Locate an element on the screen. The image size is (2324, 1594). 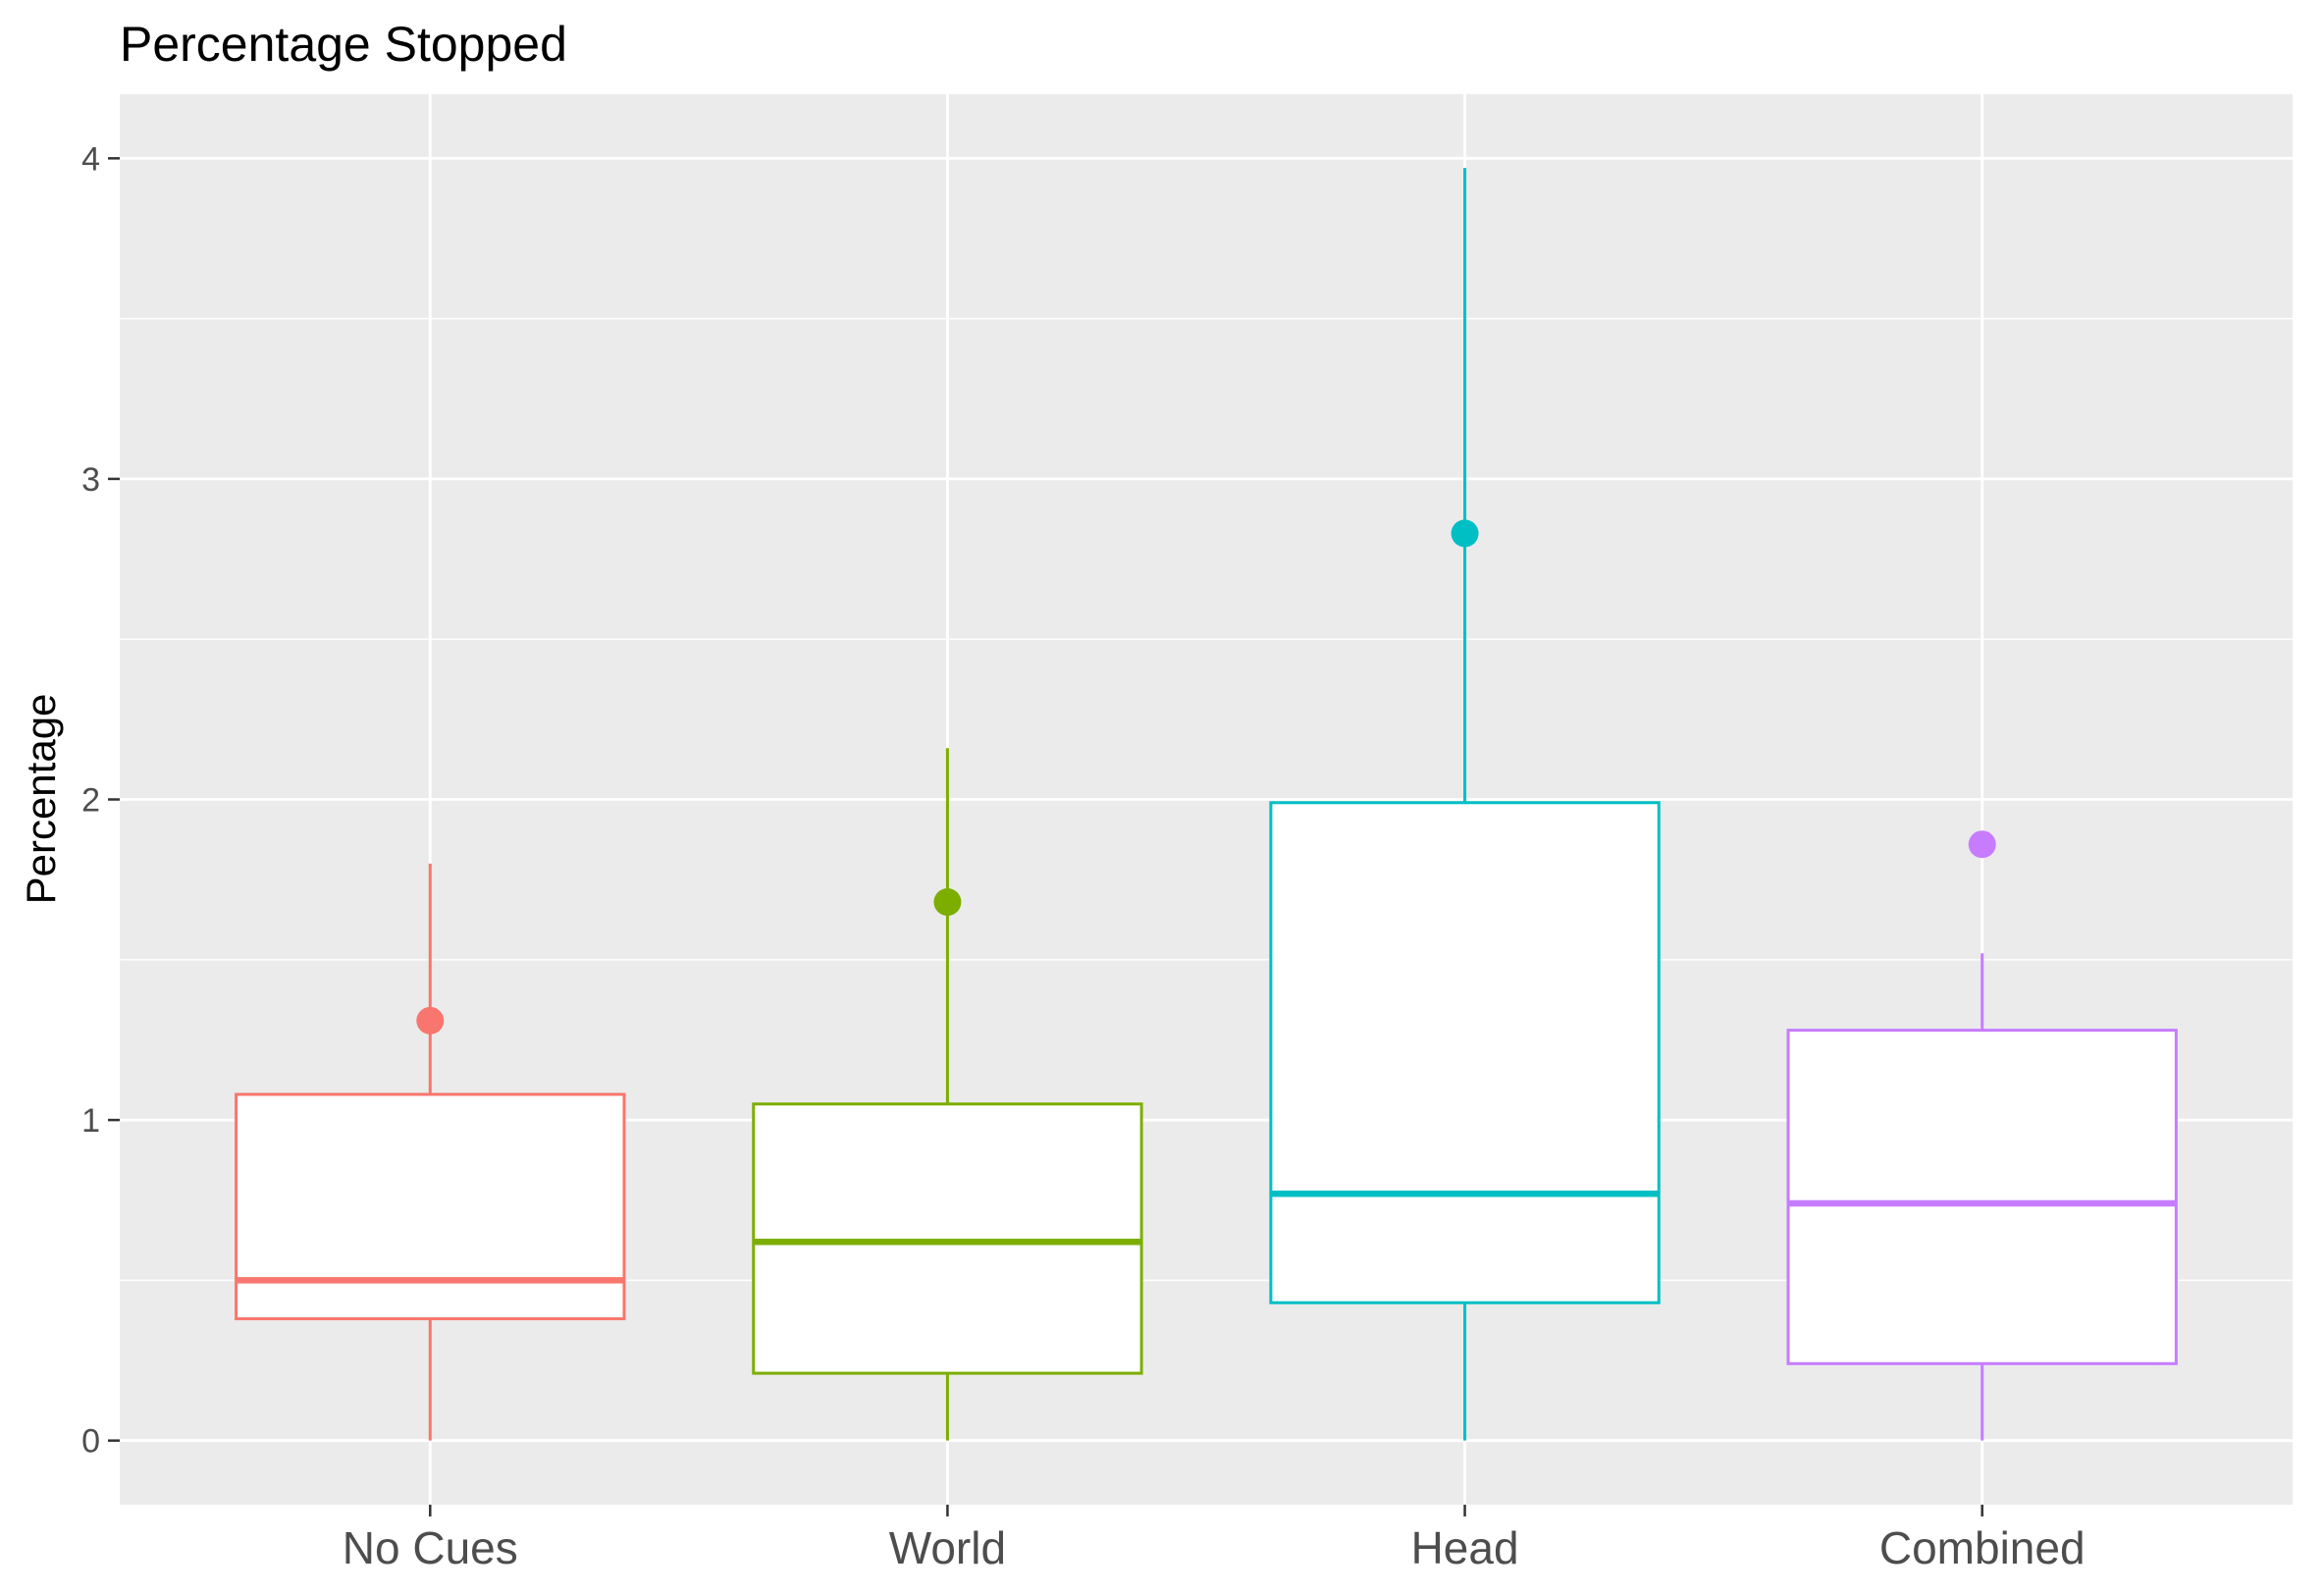
y-tick-label: 0 is located at coordinates (90, 1442).